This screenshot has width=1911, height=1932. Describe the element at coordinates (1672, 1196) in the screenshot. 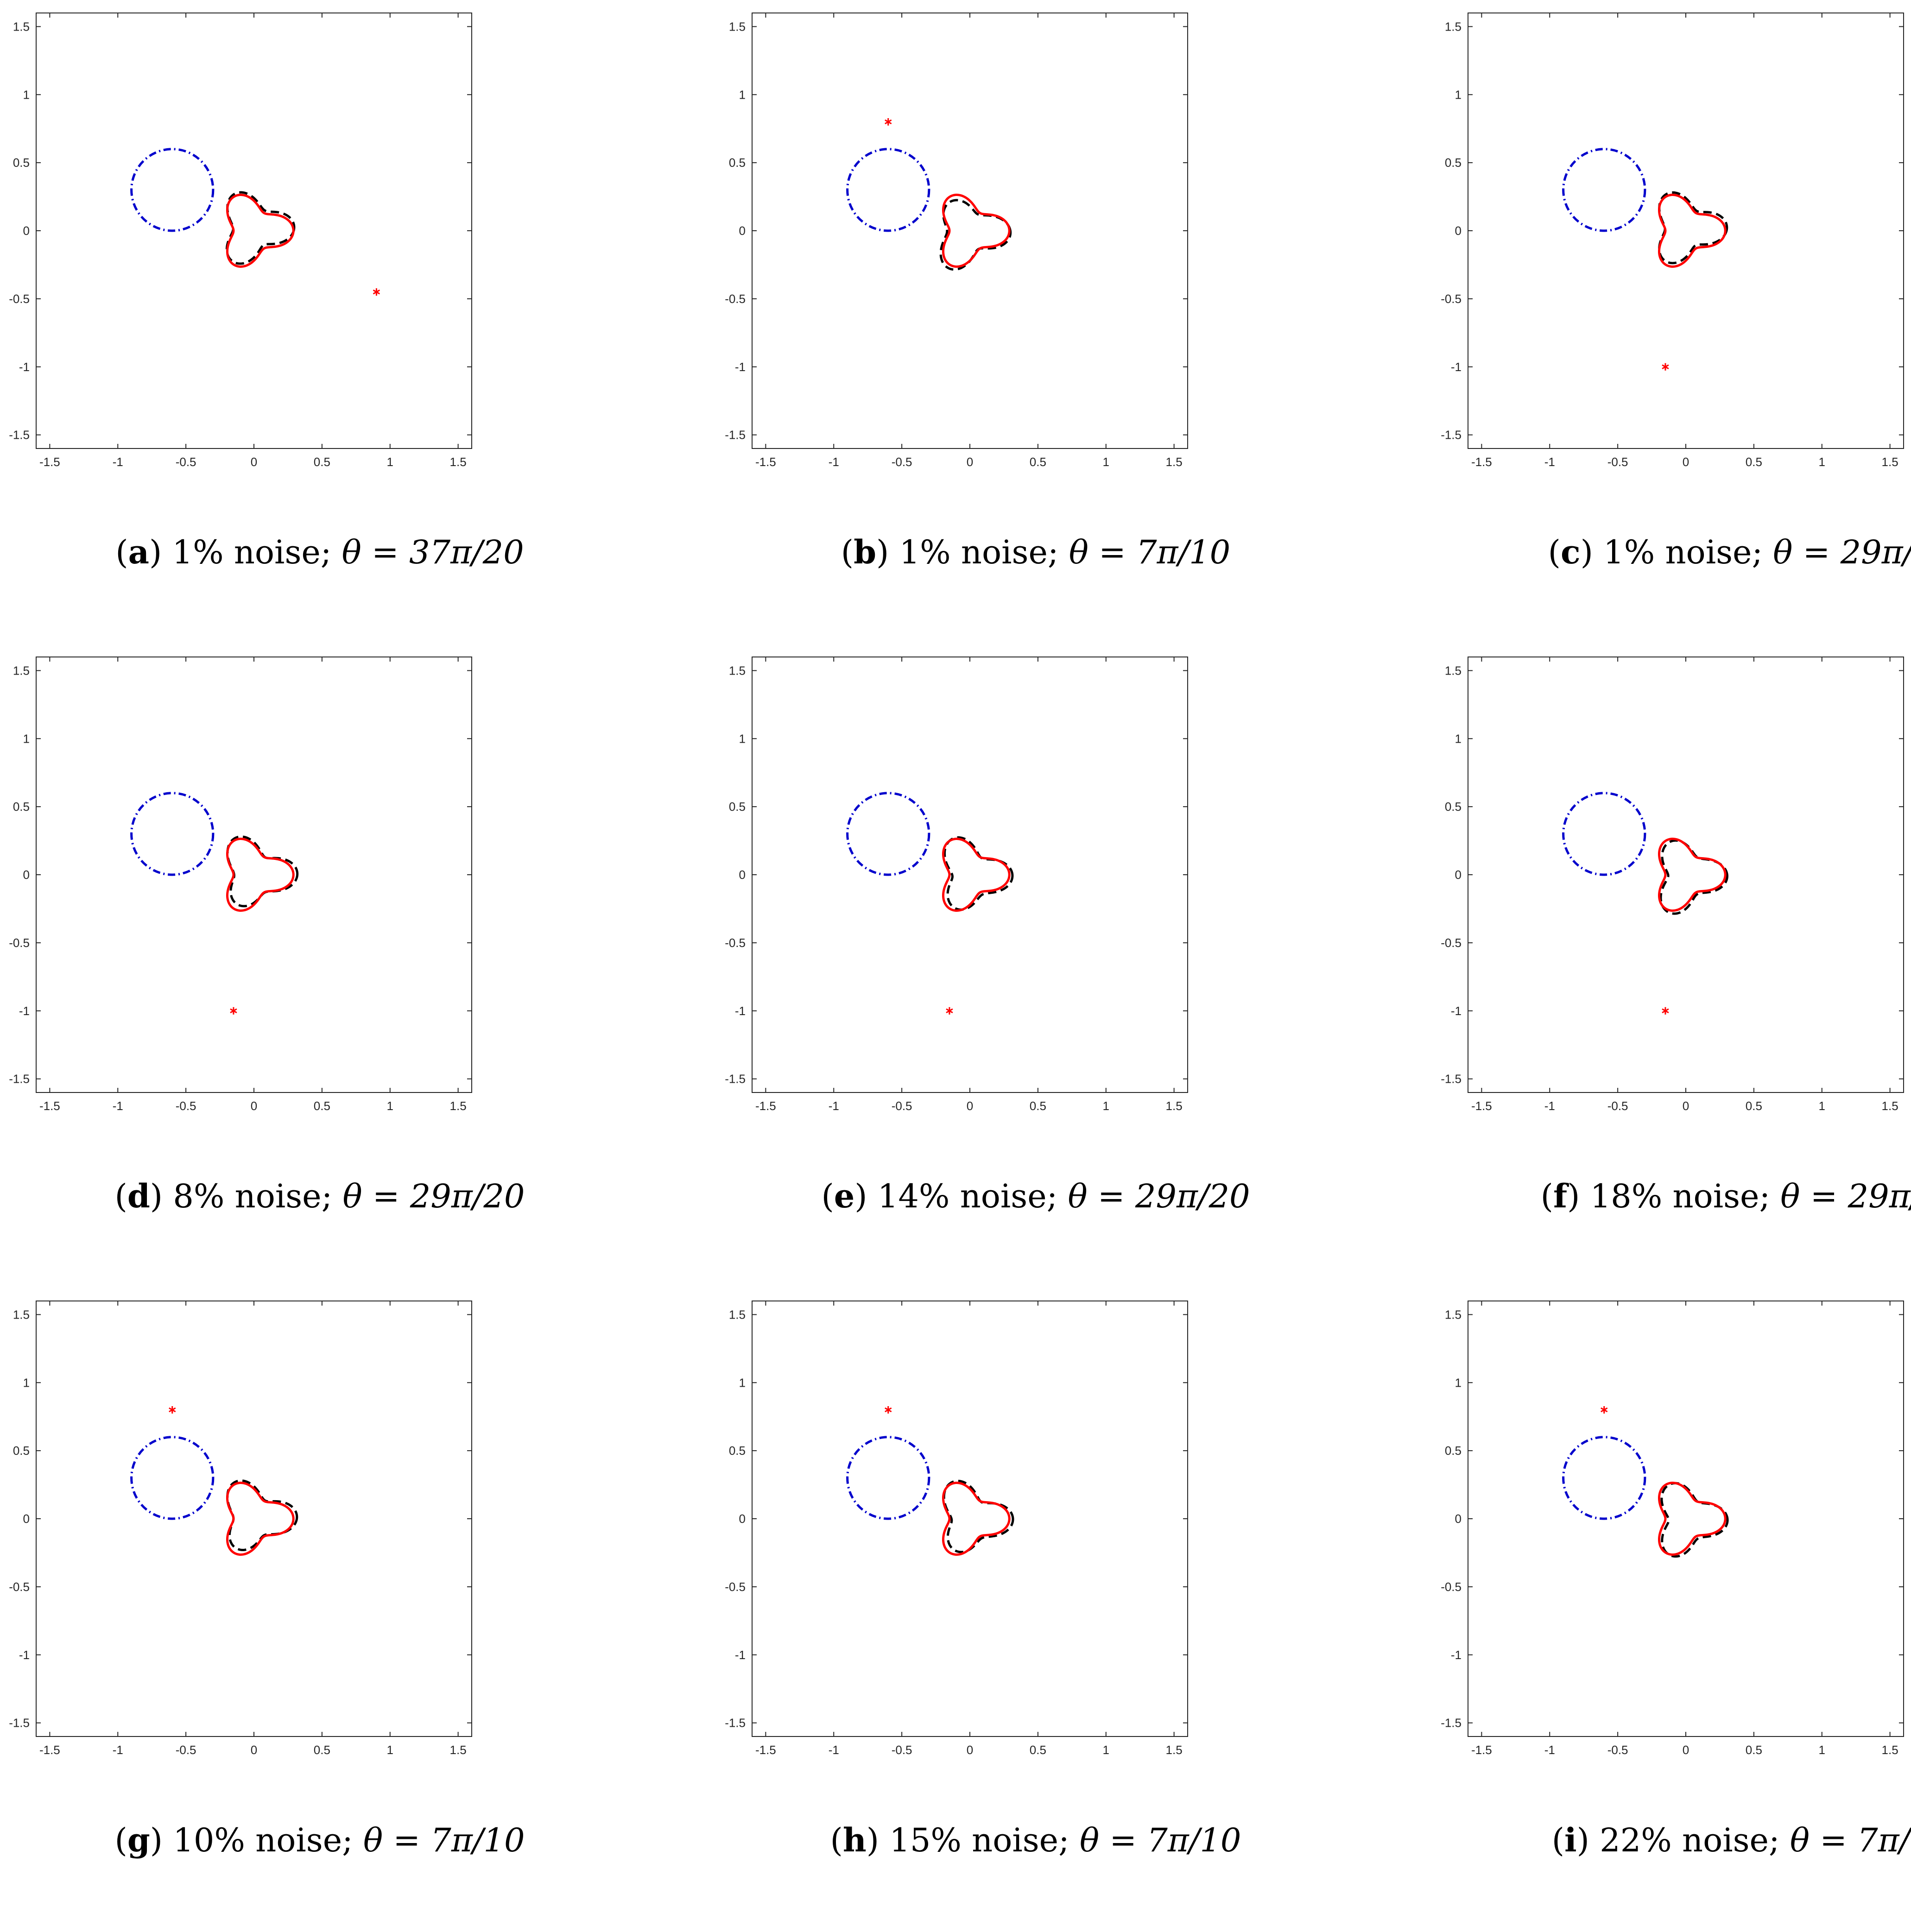

I see `caption-f: (f) 18% noise; θ = 29π/20` at that location.